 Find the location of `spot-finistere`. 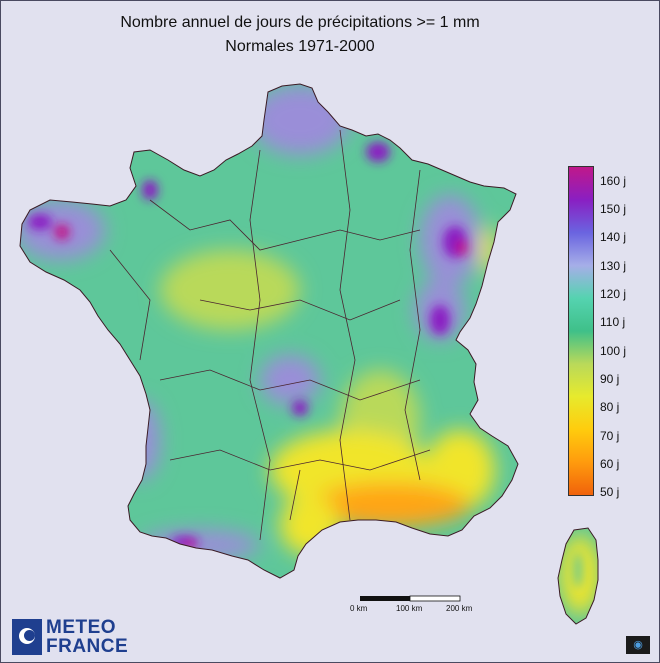

spot-finistere is located at coordinates (62, 232).